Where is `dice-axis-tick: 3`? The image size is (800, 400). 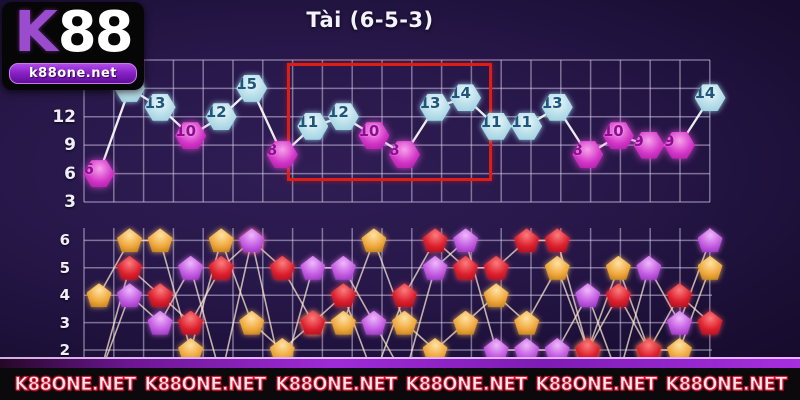 dice-axis-tick: 3 is located at coordinates (64, 322).